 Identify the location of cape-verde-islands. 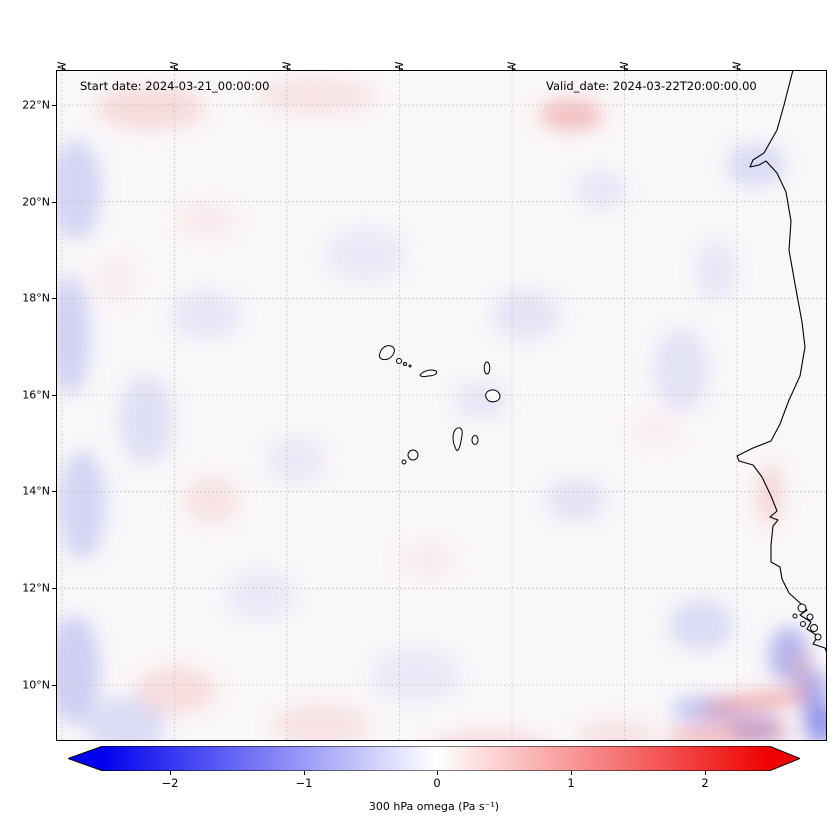
(440, 405).